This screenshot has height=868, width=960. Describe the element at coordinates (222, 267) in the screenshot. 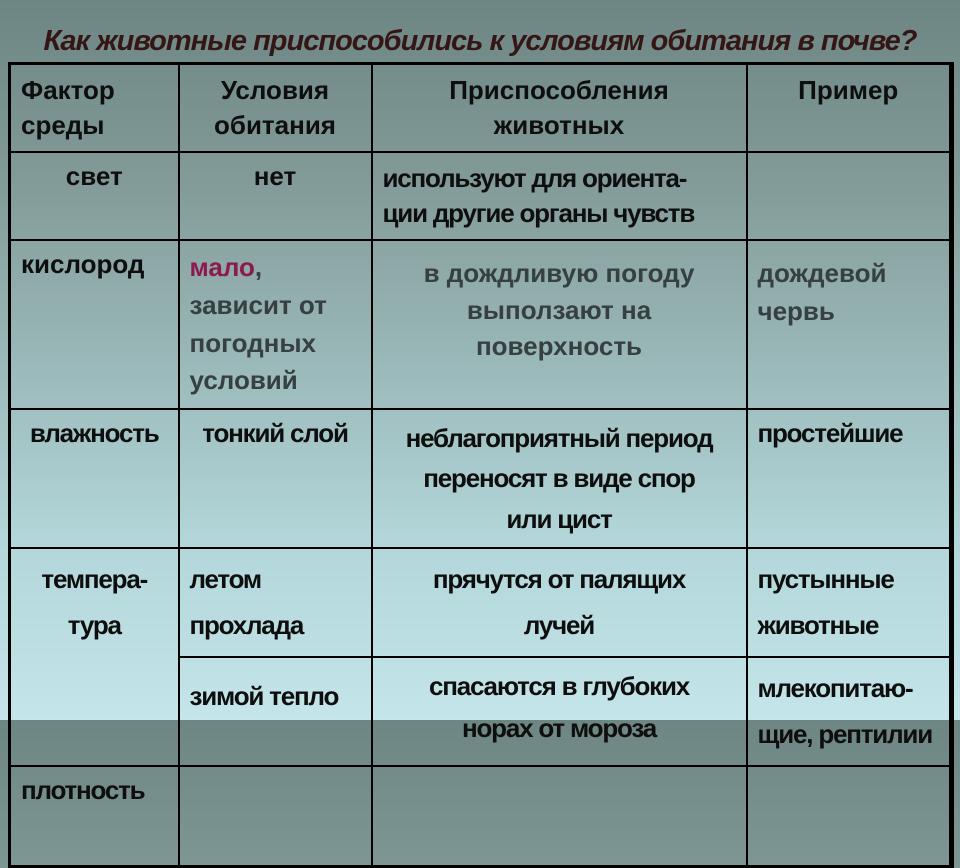

I see `oxygen-conditions-accent: мало` at that location.